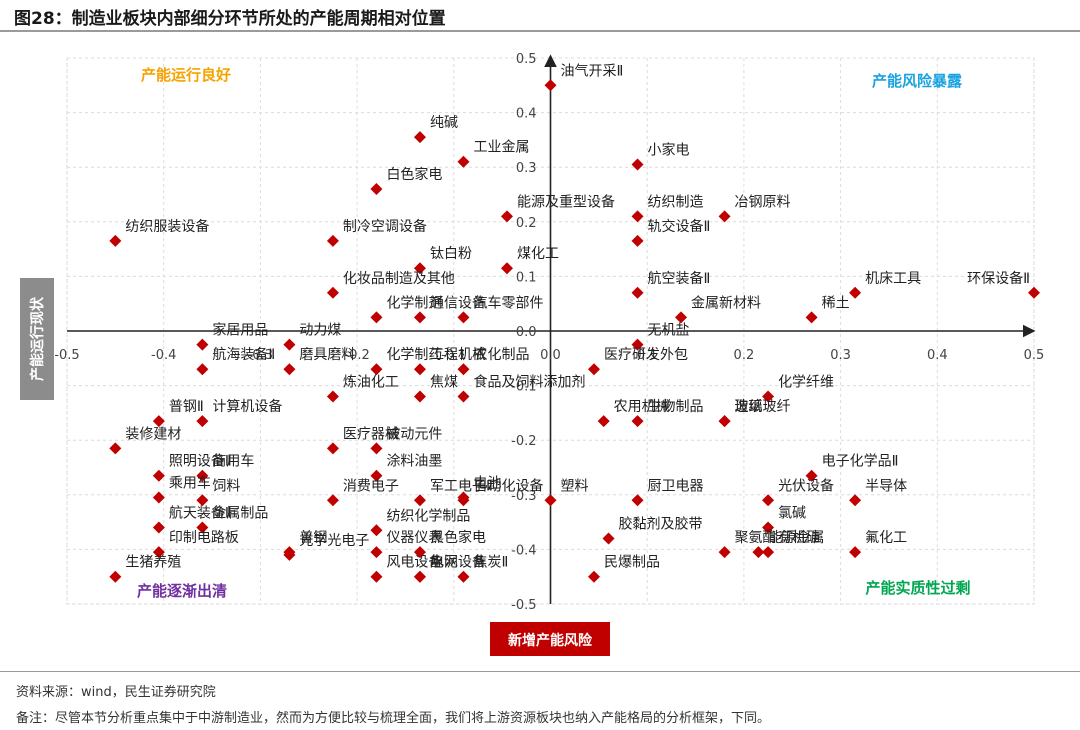  I want to click on data-point-label: 水泥, so click(444, 563).